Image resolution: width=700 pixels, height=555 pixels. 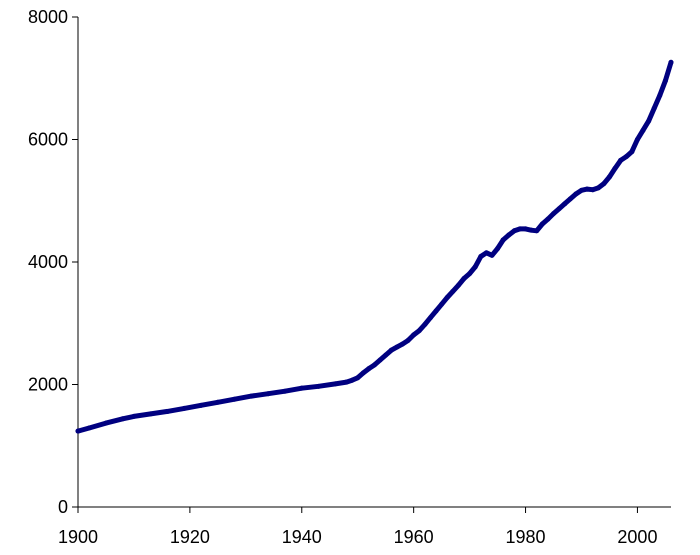 What do you see at coordinates (302, 537) in the screenshot?
I see `x-tick-label: 1940` at bounding box center [302, 537].